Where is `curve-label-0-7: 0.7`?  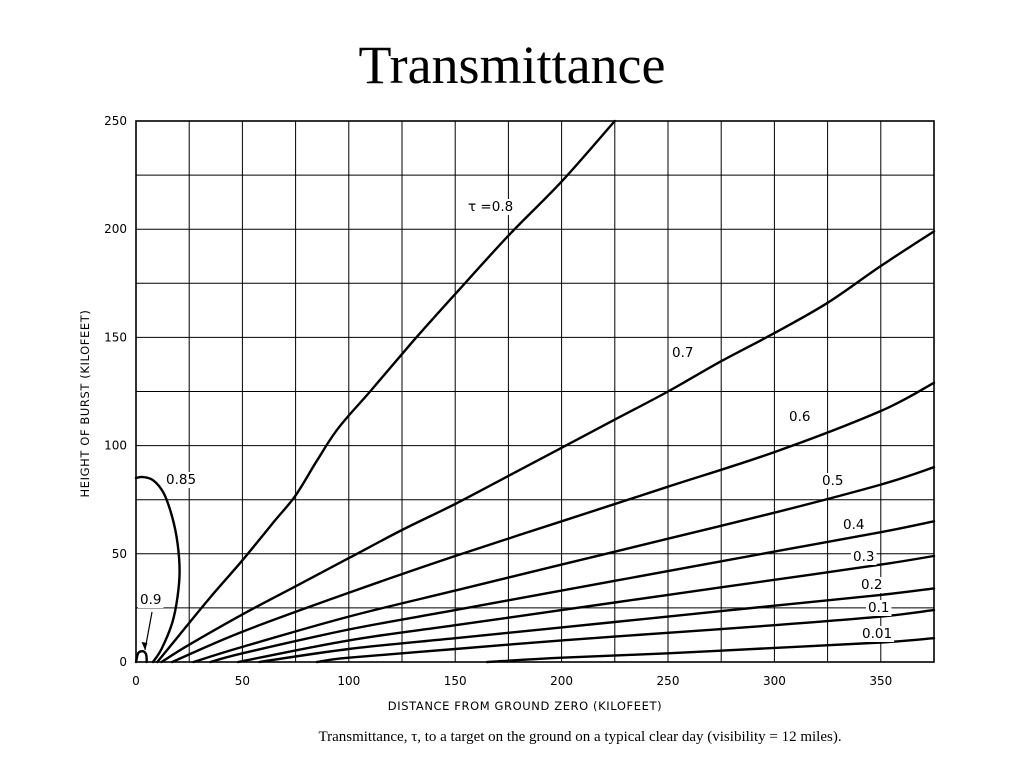
curve-label-0-7: 0.7 is located at coordinates (682, 353).